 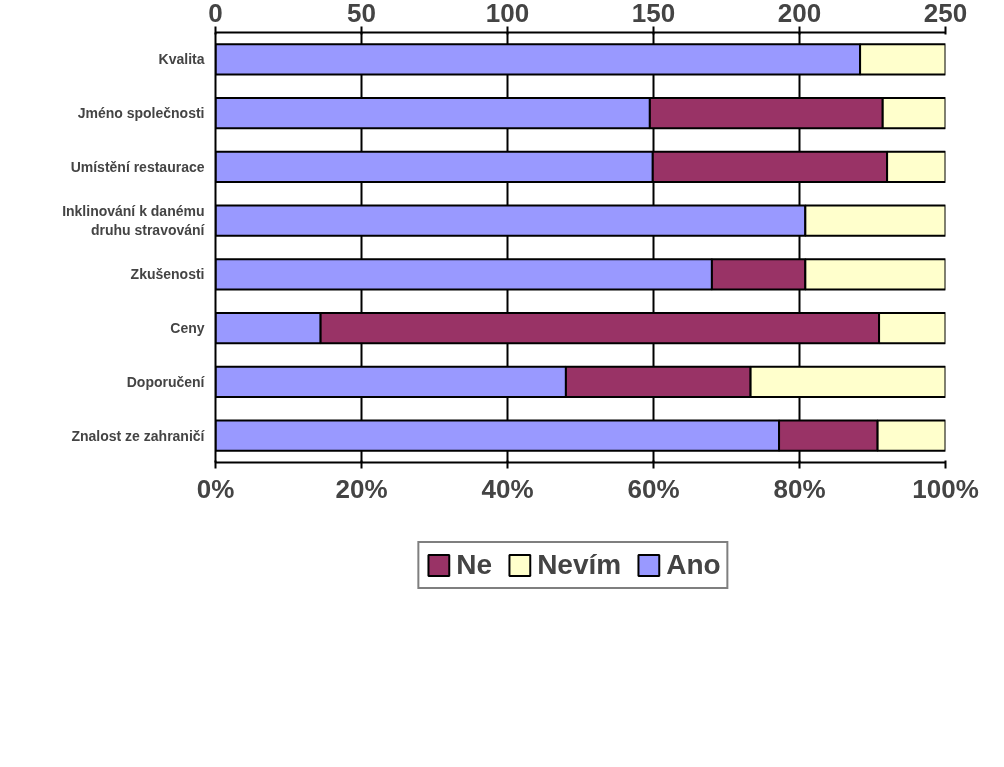 I want to click on x-tick-label: 100%, so click(x=945, y=488).